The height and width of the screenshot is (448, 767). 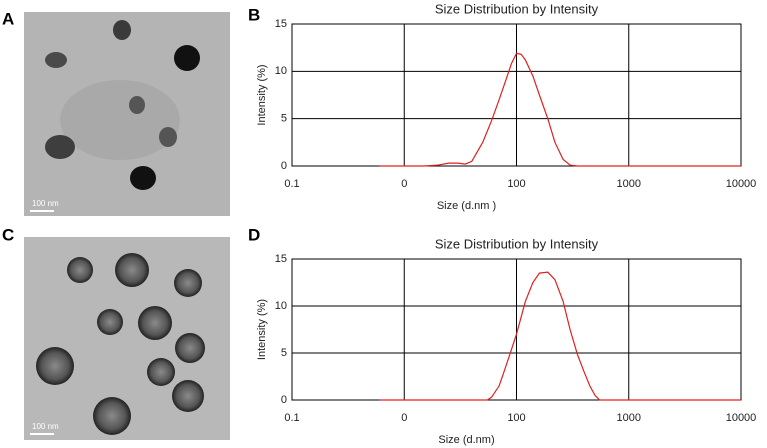 What do you see at coordinates (127, 338) in the screenshot?
I see `micrograph-c` at bounding box center [127, 338].